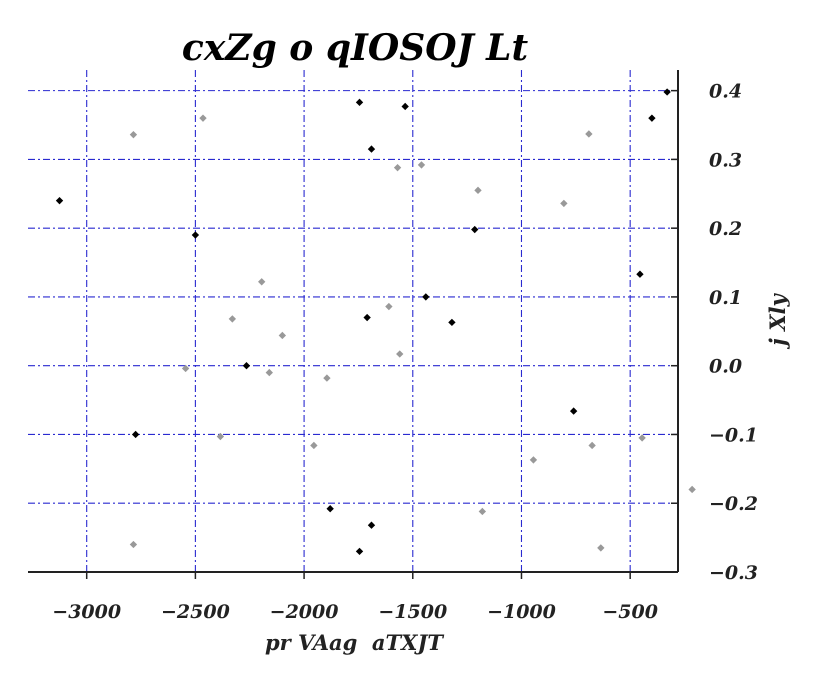 The image size is (822, 685). Describe the element at coordinates (725, 298) in the screenshot. I see `y-tick-label: 0.1` at that location.